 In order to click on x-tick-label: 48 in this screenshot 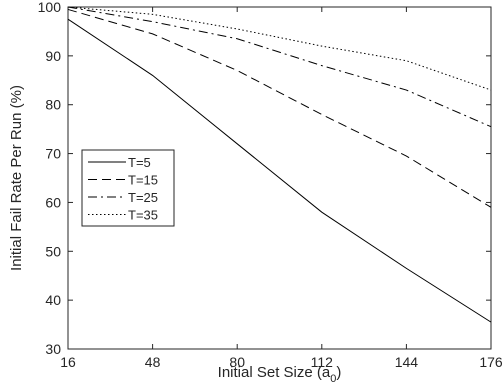, I will do `click(153, 362)`.